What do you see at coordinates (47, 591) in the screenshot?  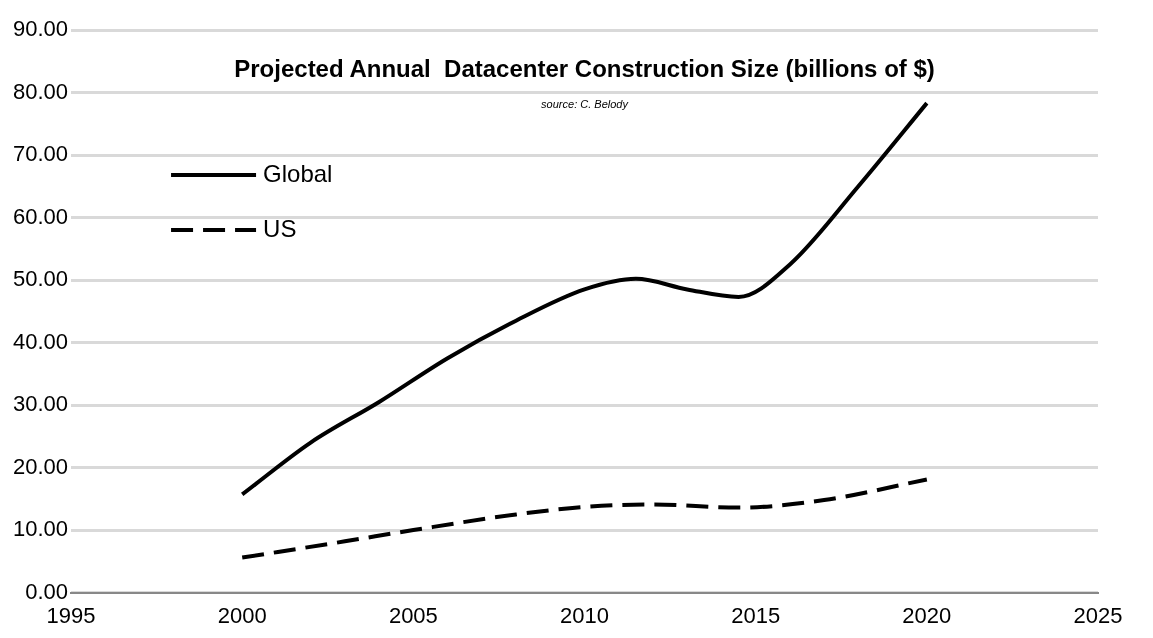 I see `y-tick-label: 0.00` at bounding box center [47, 591].